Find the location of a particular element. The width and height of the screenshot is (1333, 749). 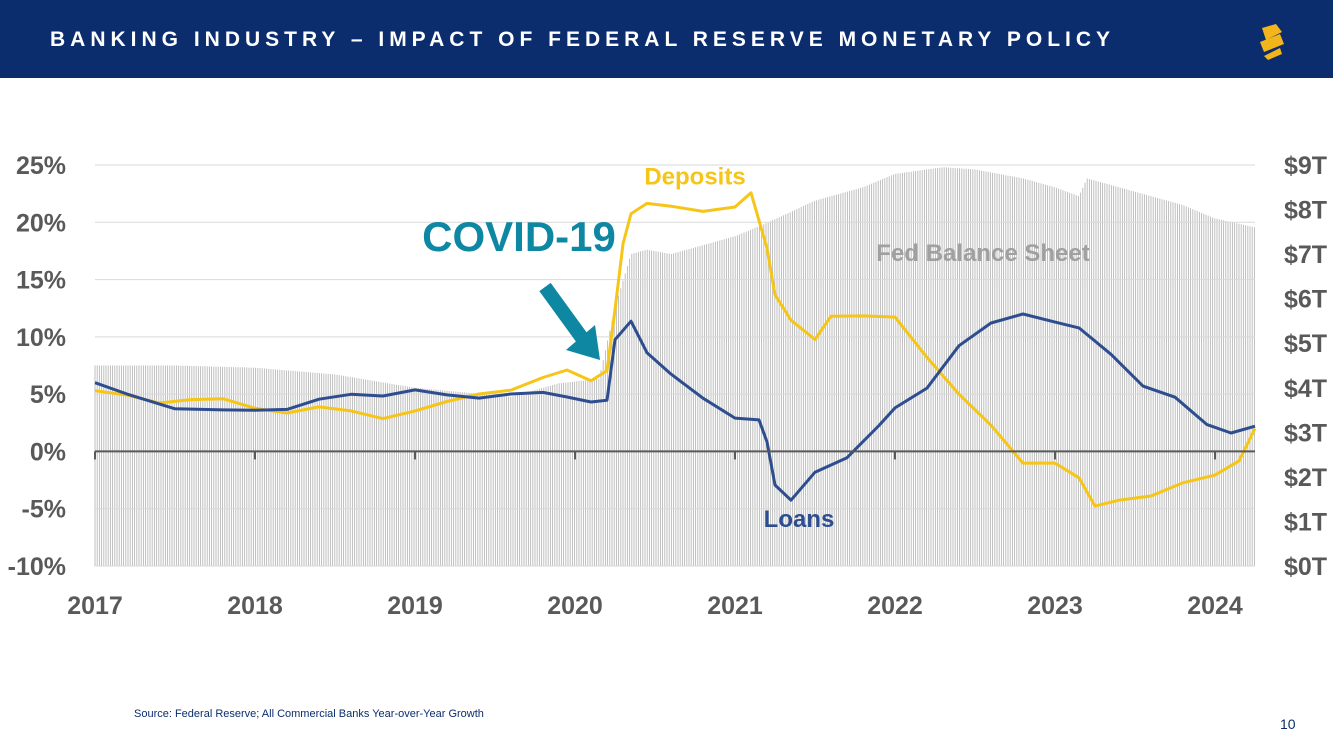

y-left-tick-label: -5% is located at coordinates (44, 510).